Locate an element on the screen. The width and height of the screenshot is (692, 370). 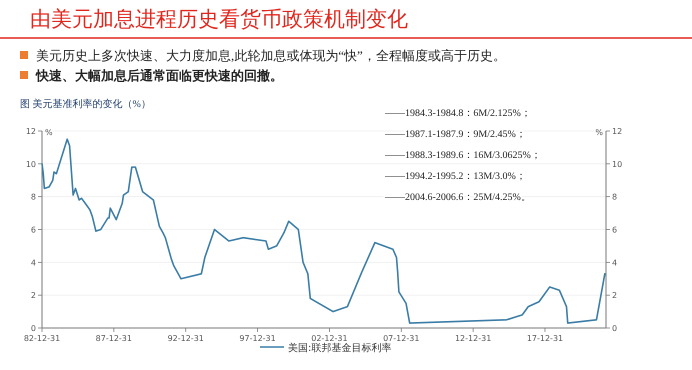
x-tick-label: 87-12-31 is located at coordinates (114, 338).